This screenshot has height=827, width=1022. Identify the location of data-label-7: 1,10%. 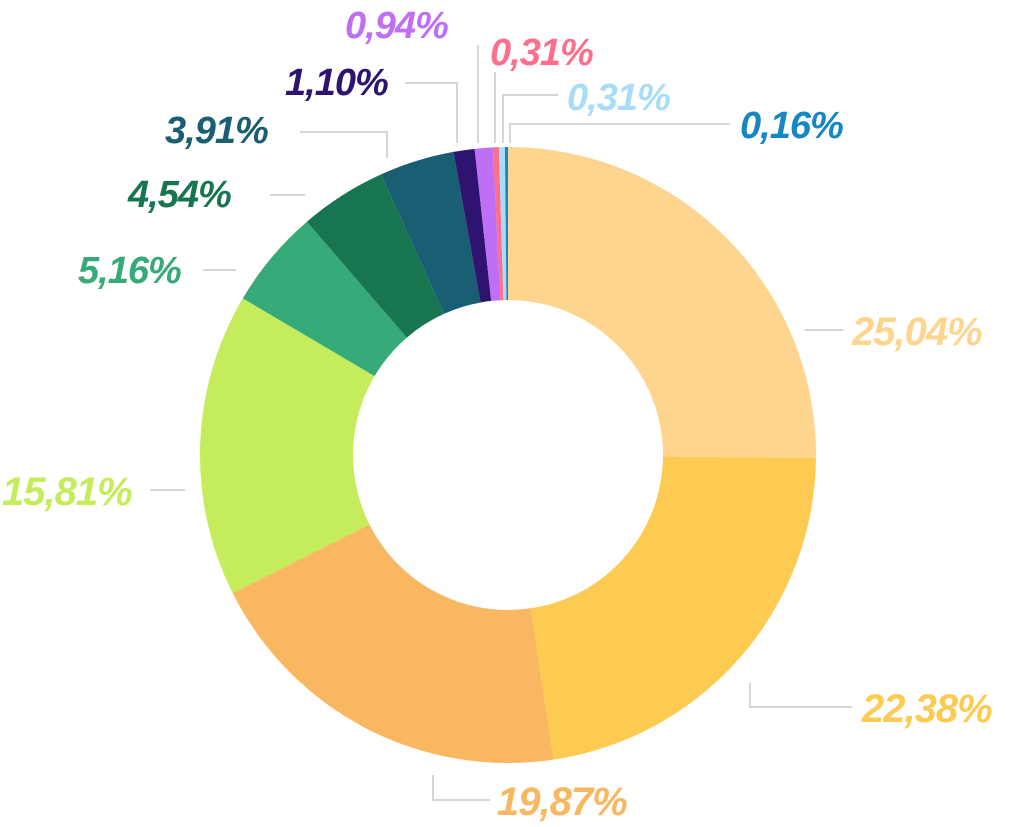
(336, 83).